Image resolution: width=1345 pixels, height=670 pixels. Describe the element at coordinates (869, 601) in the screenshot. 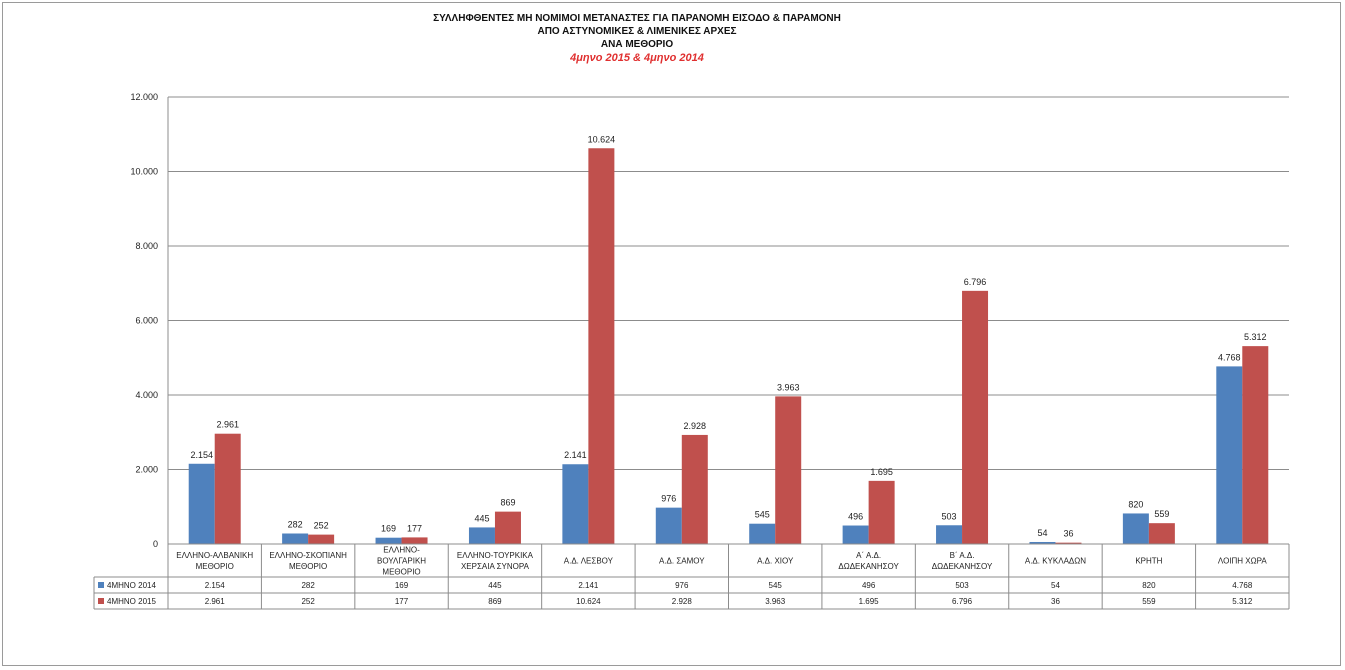

I see `table-value: 1.695` at that location.